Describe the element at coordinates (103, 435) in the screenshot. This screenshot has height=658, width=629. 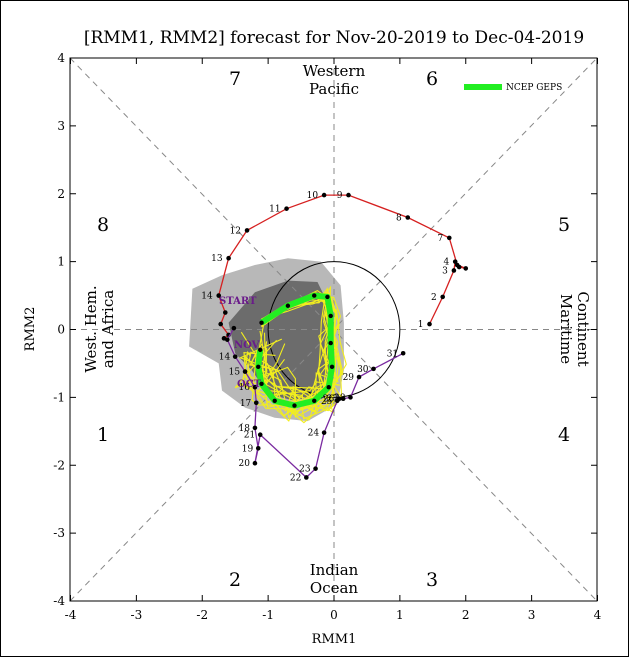
I see `phase-1-label: 1` at that location.